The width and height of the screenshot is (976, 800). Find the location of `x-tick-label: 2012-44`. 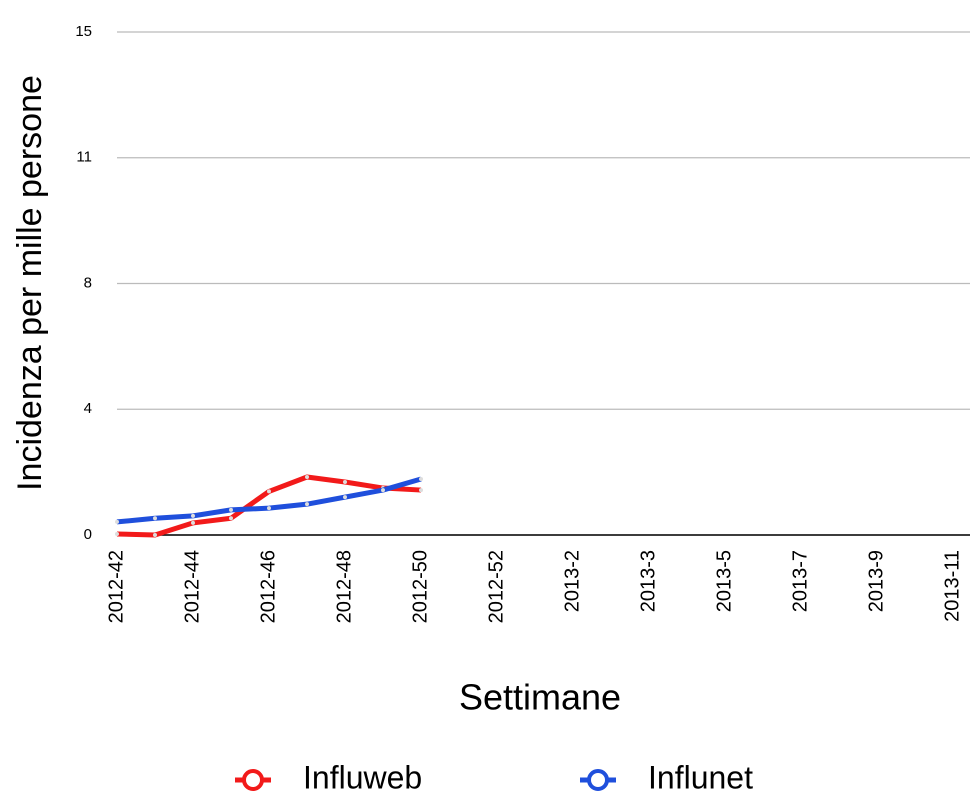

x-tick-label: 2012-44 is located at coordinates (192, 586).